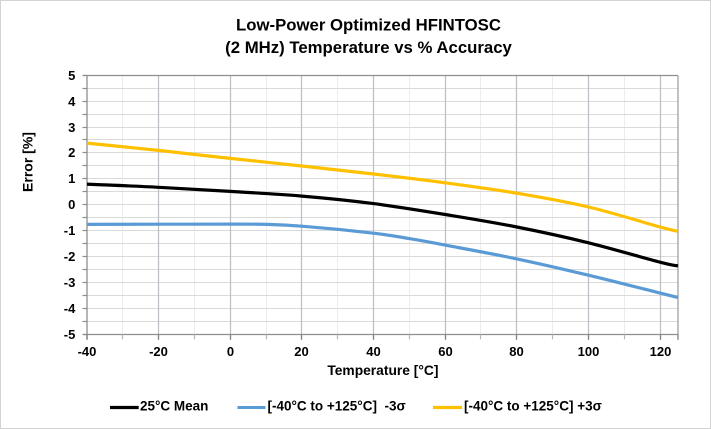 The height and width of the screenshot is (429, 711). I want to click on svg-text: -40, so click(87, 351).